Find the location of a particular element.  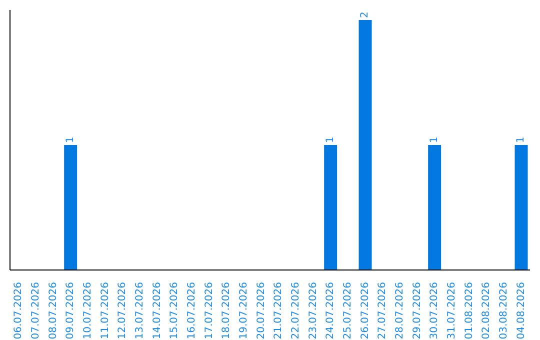

data-label: 2 is located at coordinates (365, 15).